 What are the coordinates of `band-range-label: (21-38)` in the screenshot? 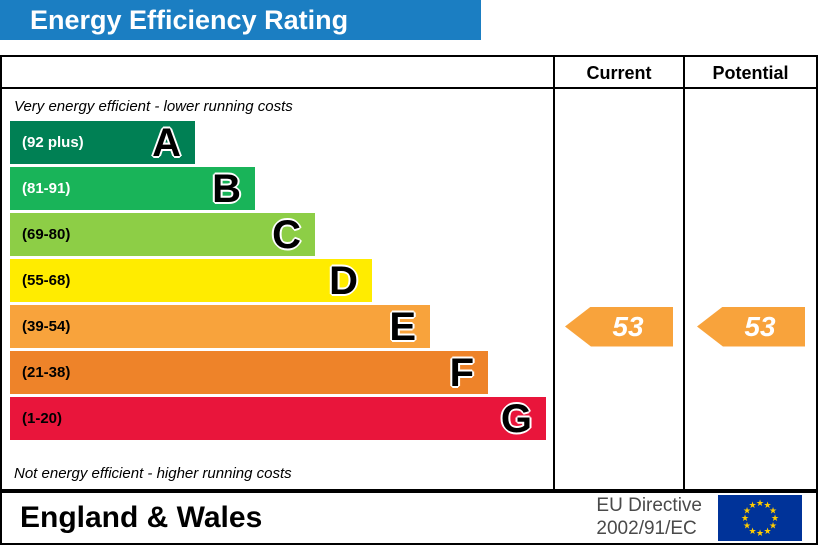 It's located at (46, 372).